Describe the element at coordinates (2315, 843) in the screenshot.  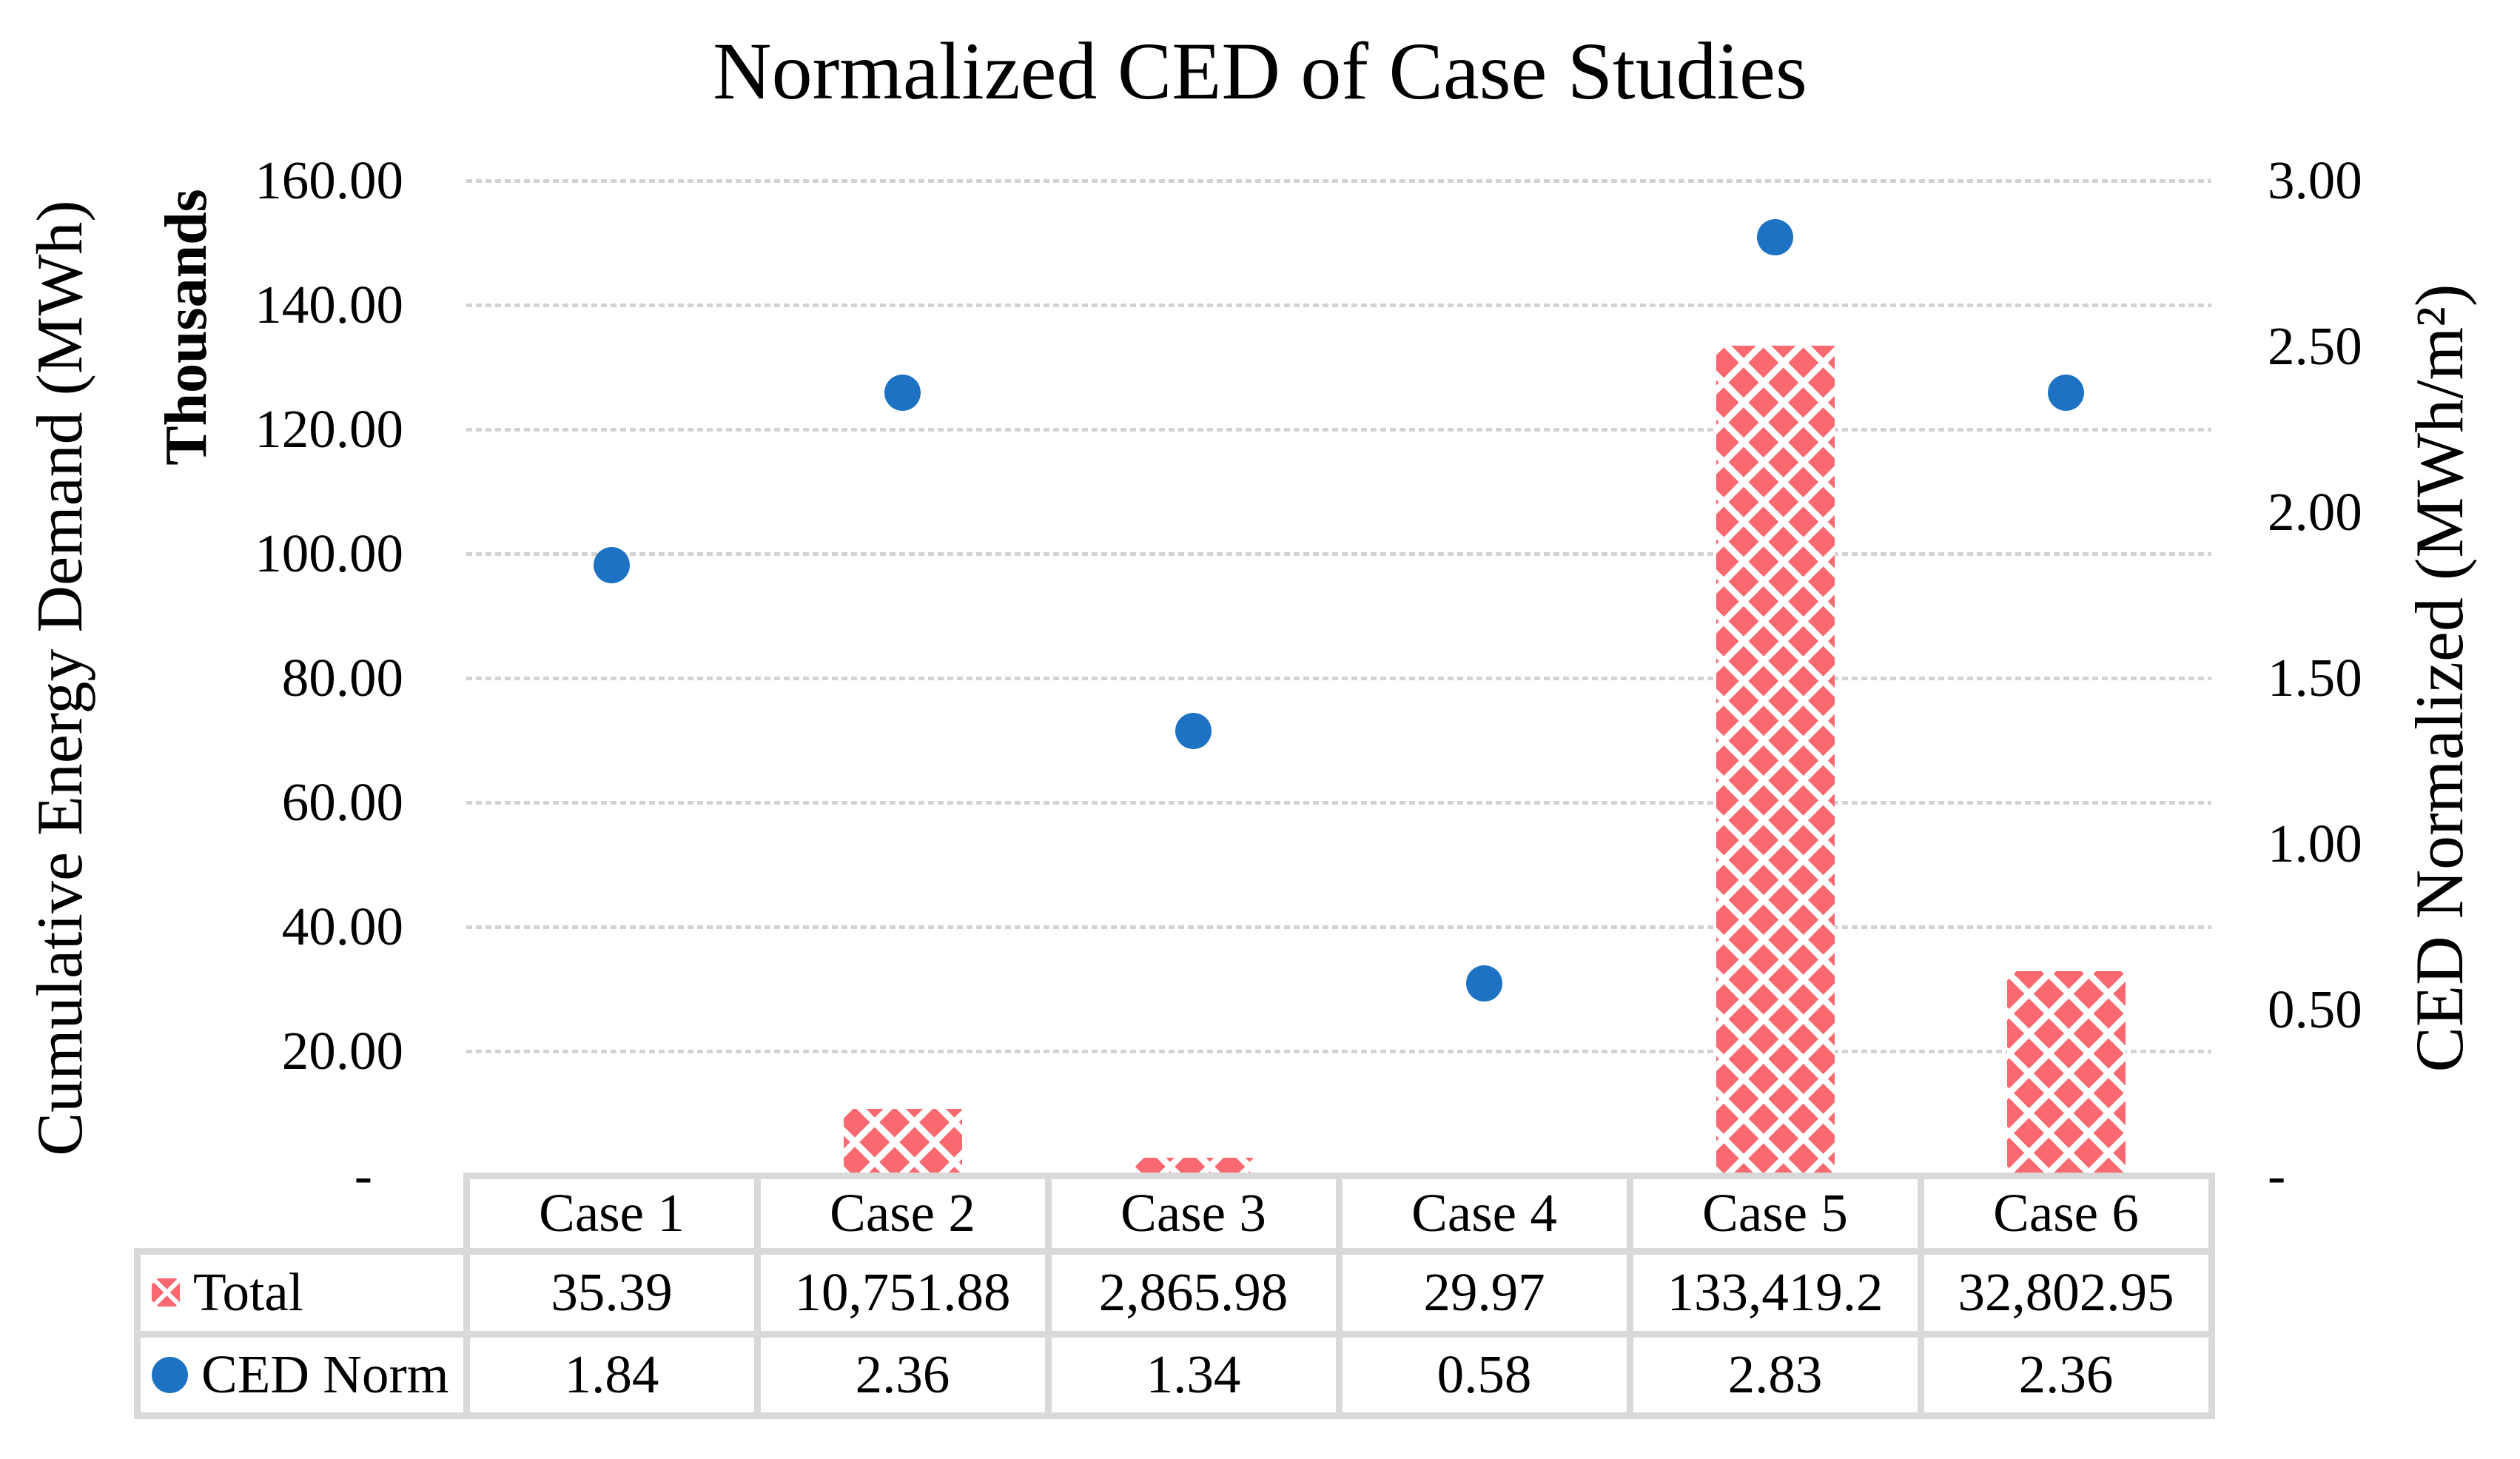
I see `right-axis-tick: 1.00` at that location.